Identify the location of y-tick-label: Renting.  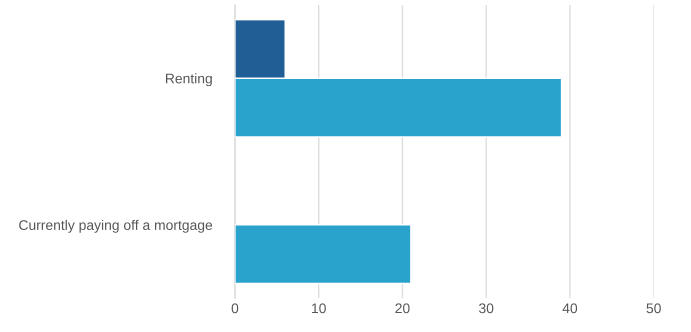
(189, 79).